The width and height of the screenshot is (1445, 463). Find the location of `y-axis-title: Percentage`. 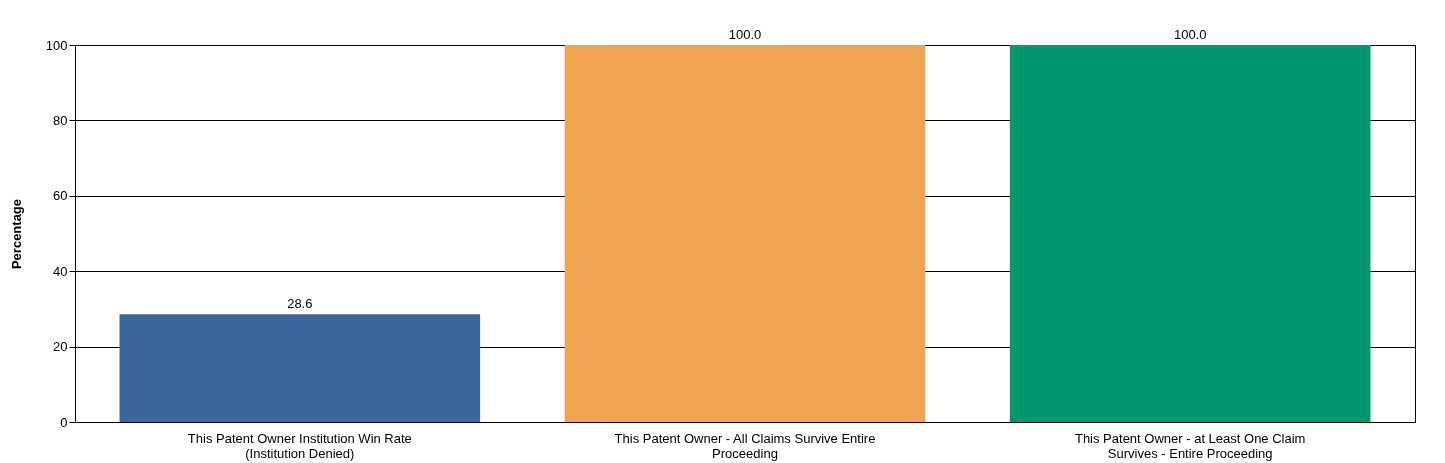

y-axis-title: Percentage is located at coordinates (16, 234).